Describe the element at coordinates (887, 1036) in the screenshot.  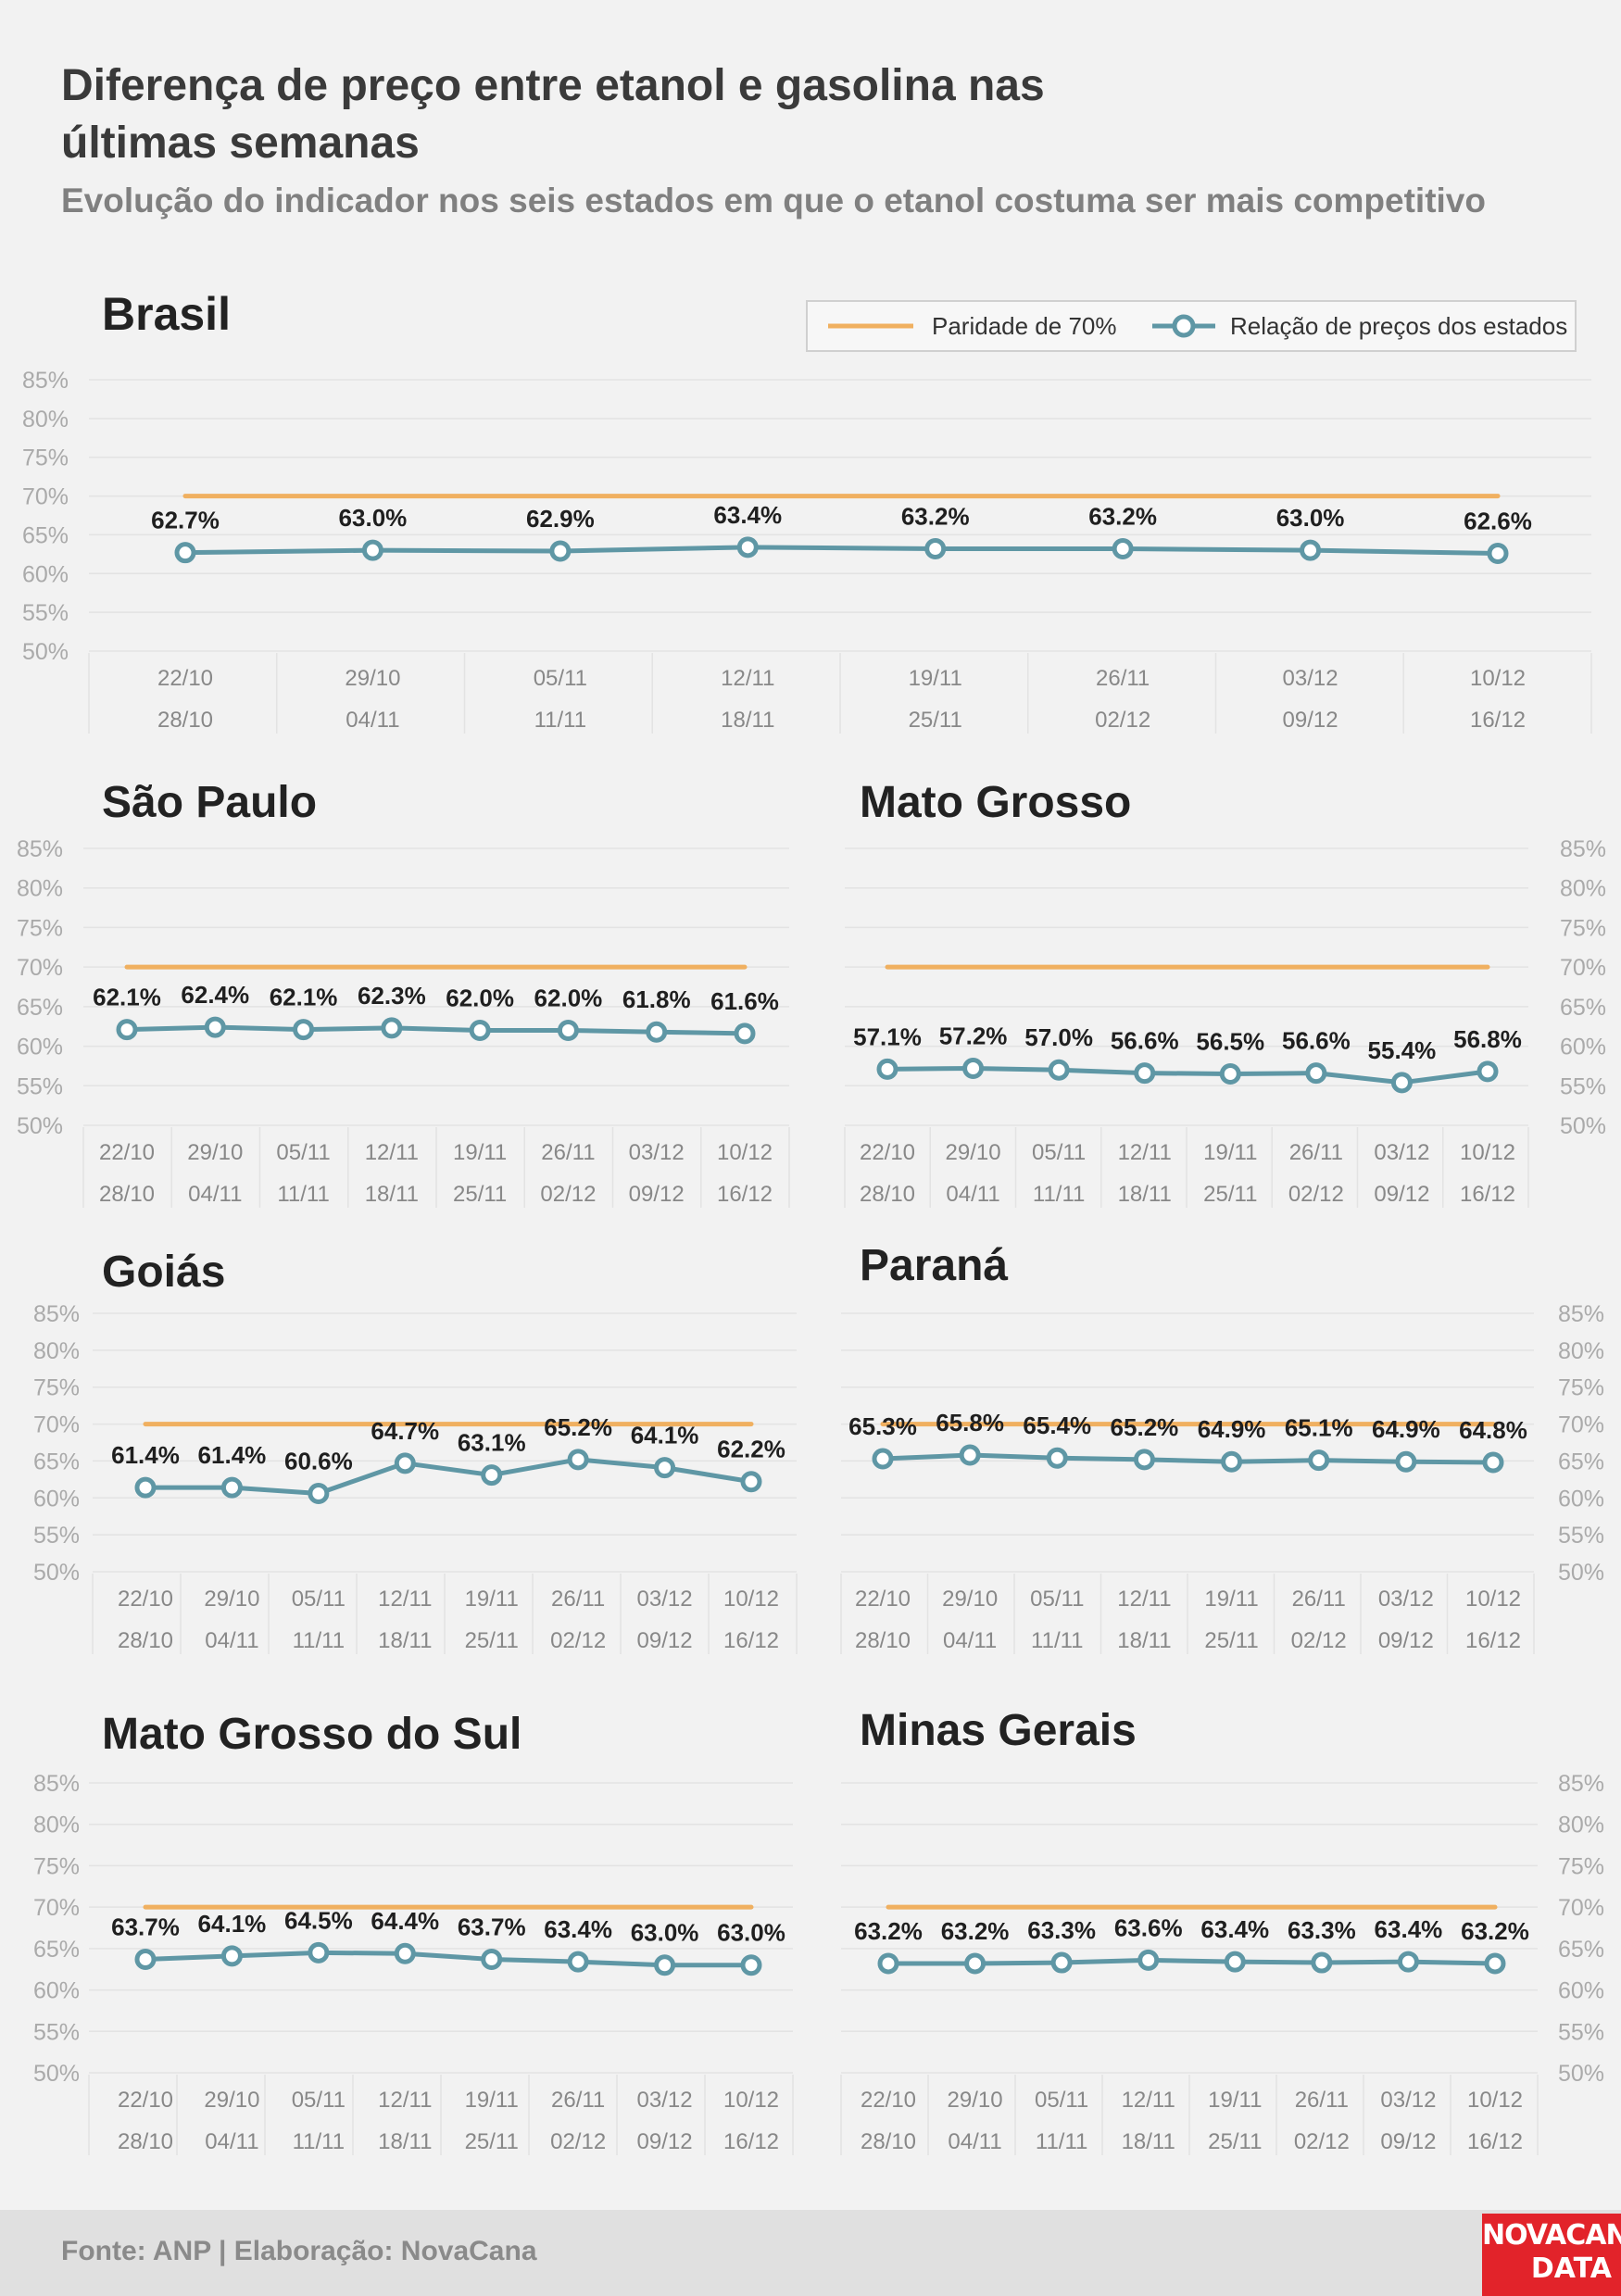
I see `data-label: 57.1%` at that location.